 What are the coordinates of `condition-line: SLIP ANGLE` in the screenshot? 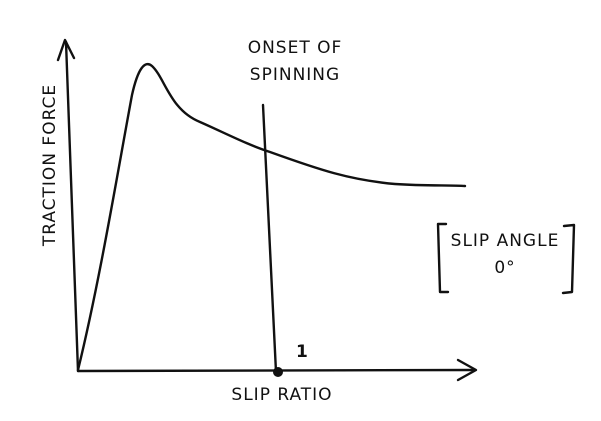 It's located at (505, 241).